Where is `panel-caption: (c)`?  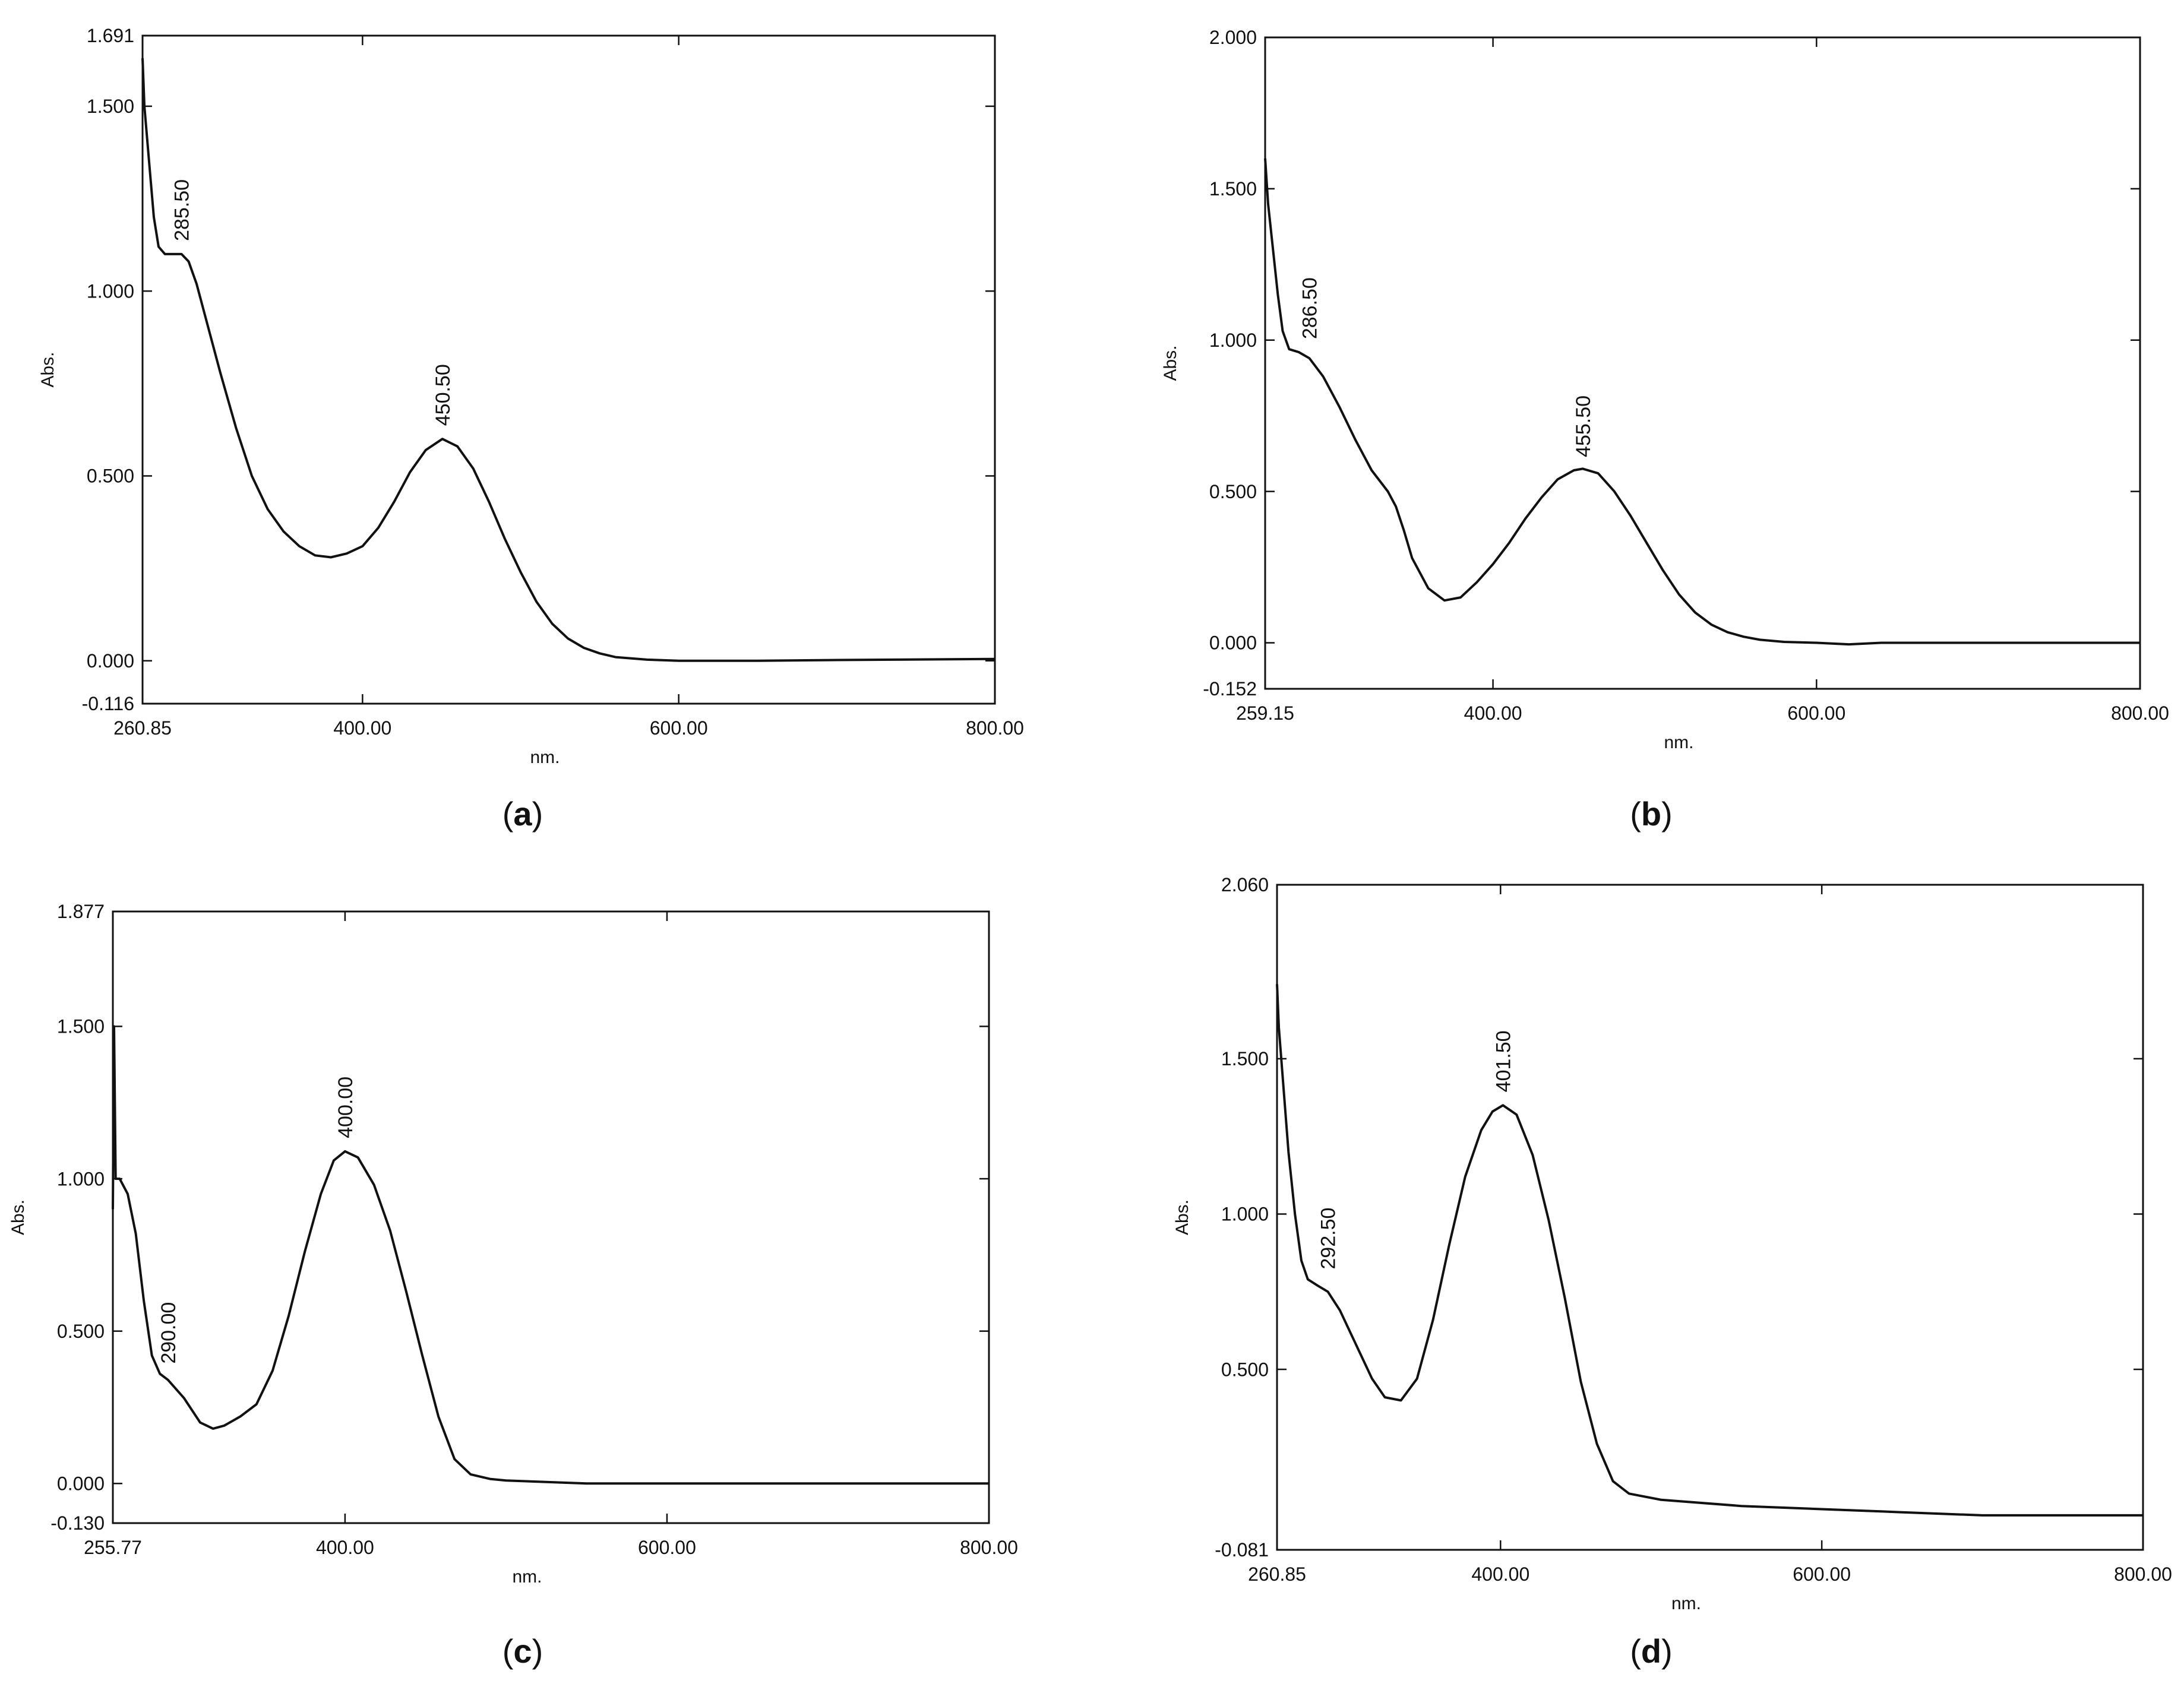 panel-caption: (c) is located at coordinates (522, 1651).